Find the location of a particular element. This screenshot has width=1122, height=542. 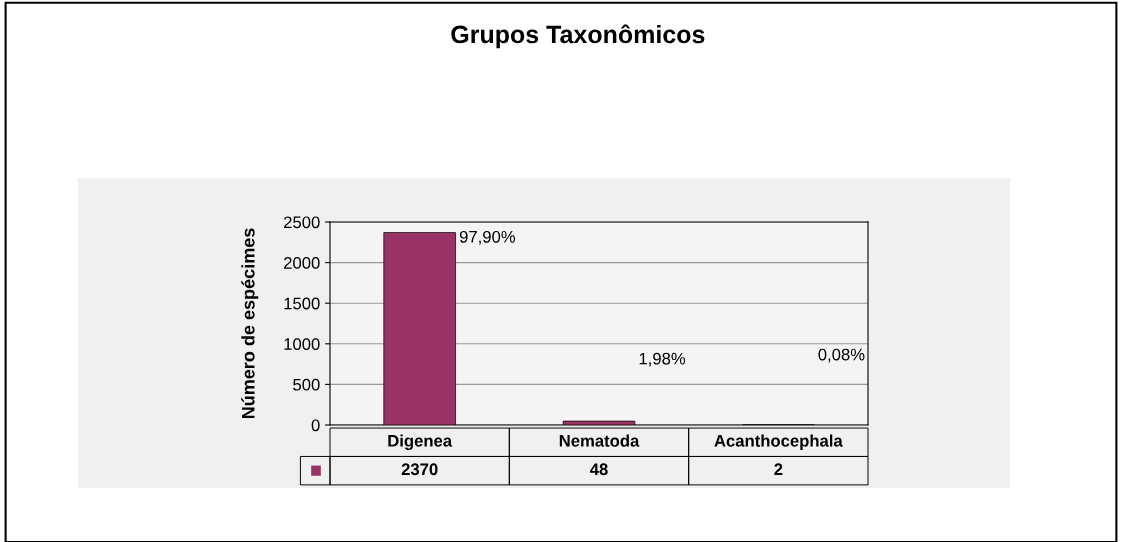

y-tick-label: 0 is located at coordinates (315, 425).